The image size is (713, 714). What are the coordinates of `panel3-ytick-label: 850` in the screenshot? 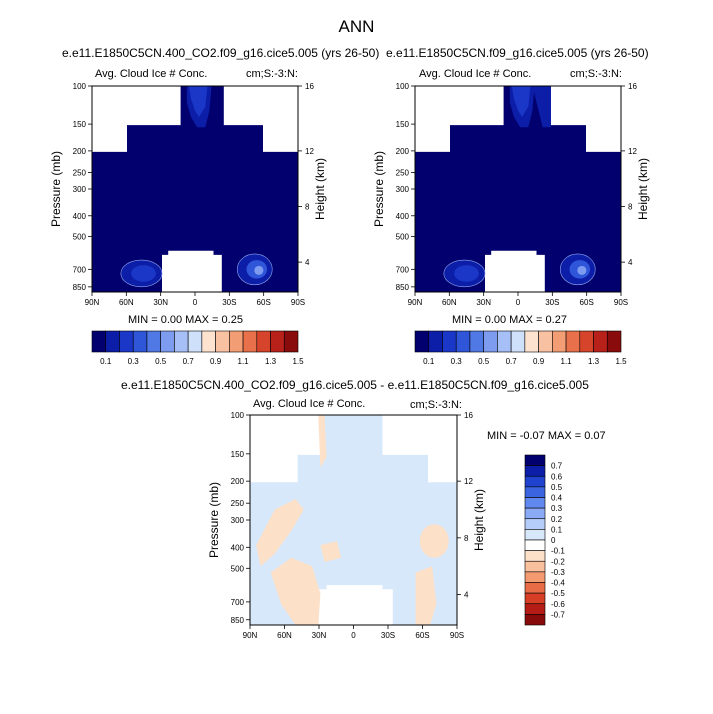 It's located at (238, 620).